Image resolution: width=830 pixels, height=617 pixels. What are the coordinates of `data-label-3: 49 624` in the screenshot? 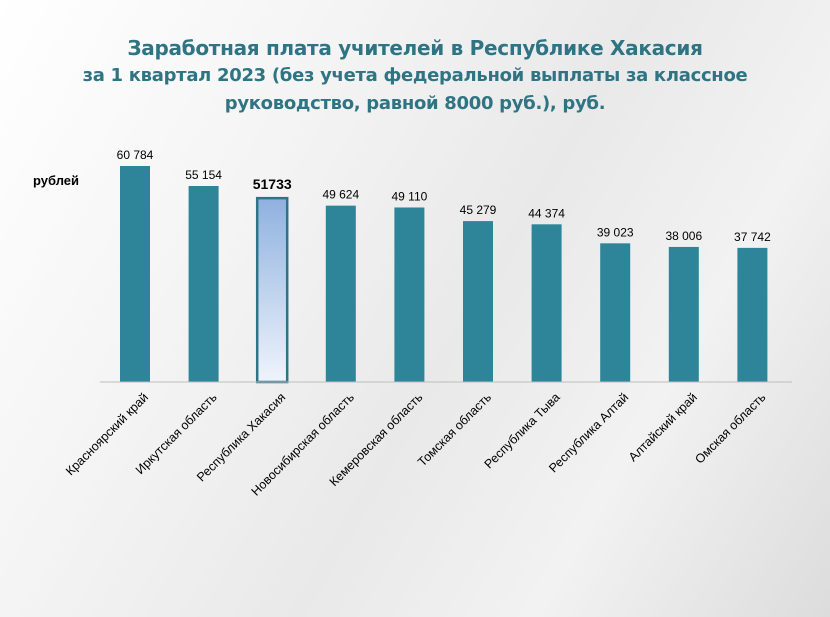 It's located at (340, 195).